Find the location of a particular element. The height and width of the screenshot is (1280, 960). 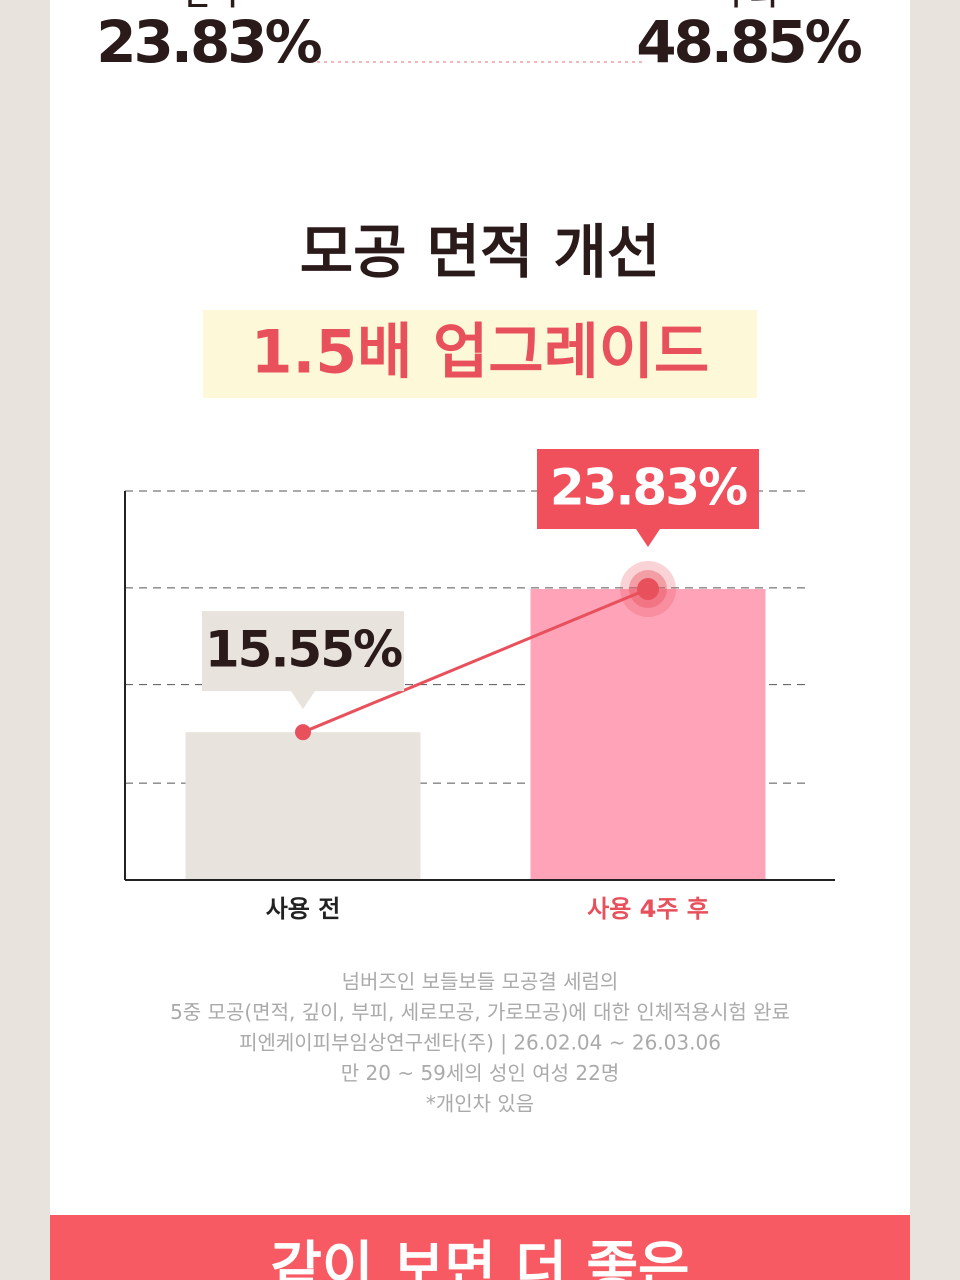

footnote: *개인차 있음 is located at coordinates (480, 1104).